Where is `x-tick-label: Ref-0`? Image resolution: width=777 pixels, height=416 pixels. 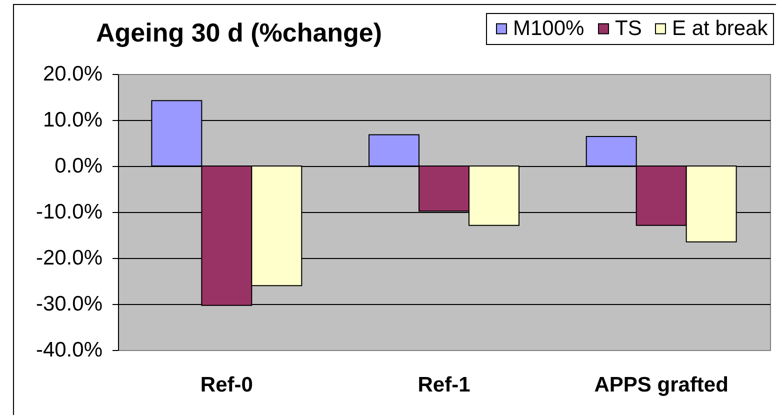
x-tick-label: Ref-0 is located at coordinates (226, 385).